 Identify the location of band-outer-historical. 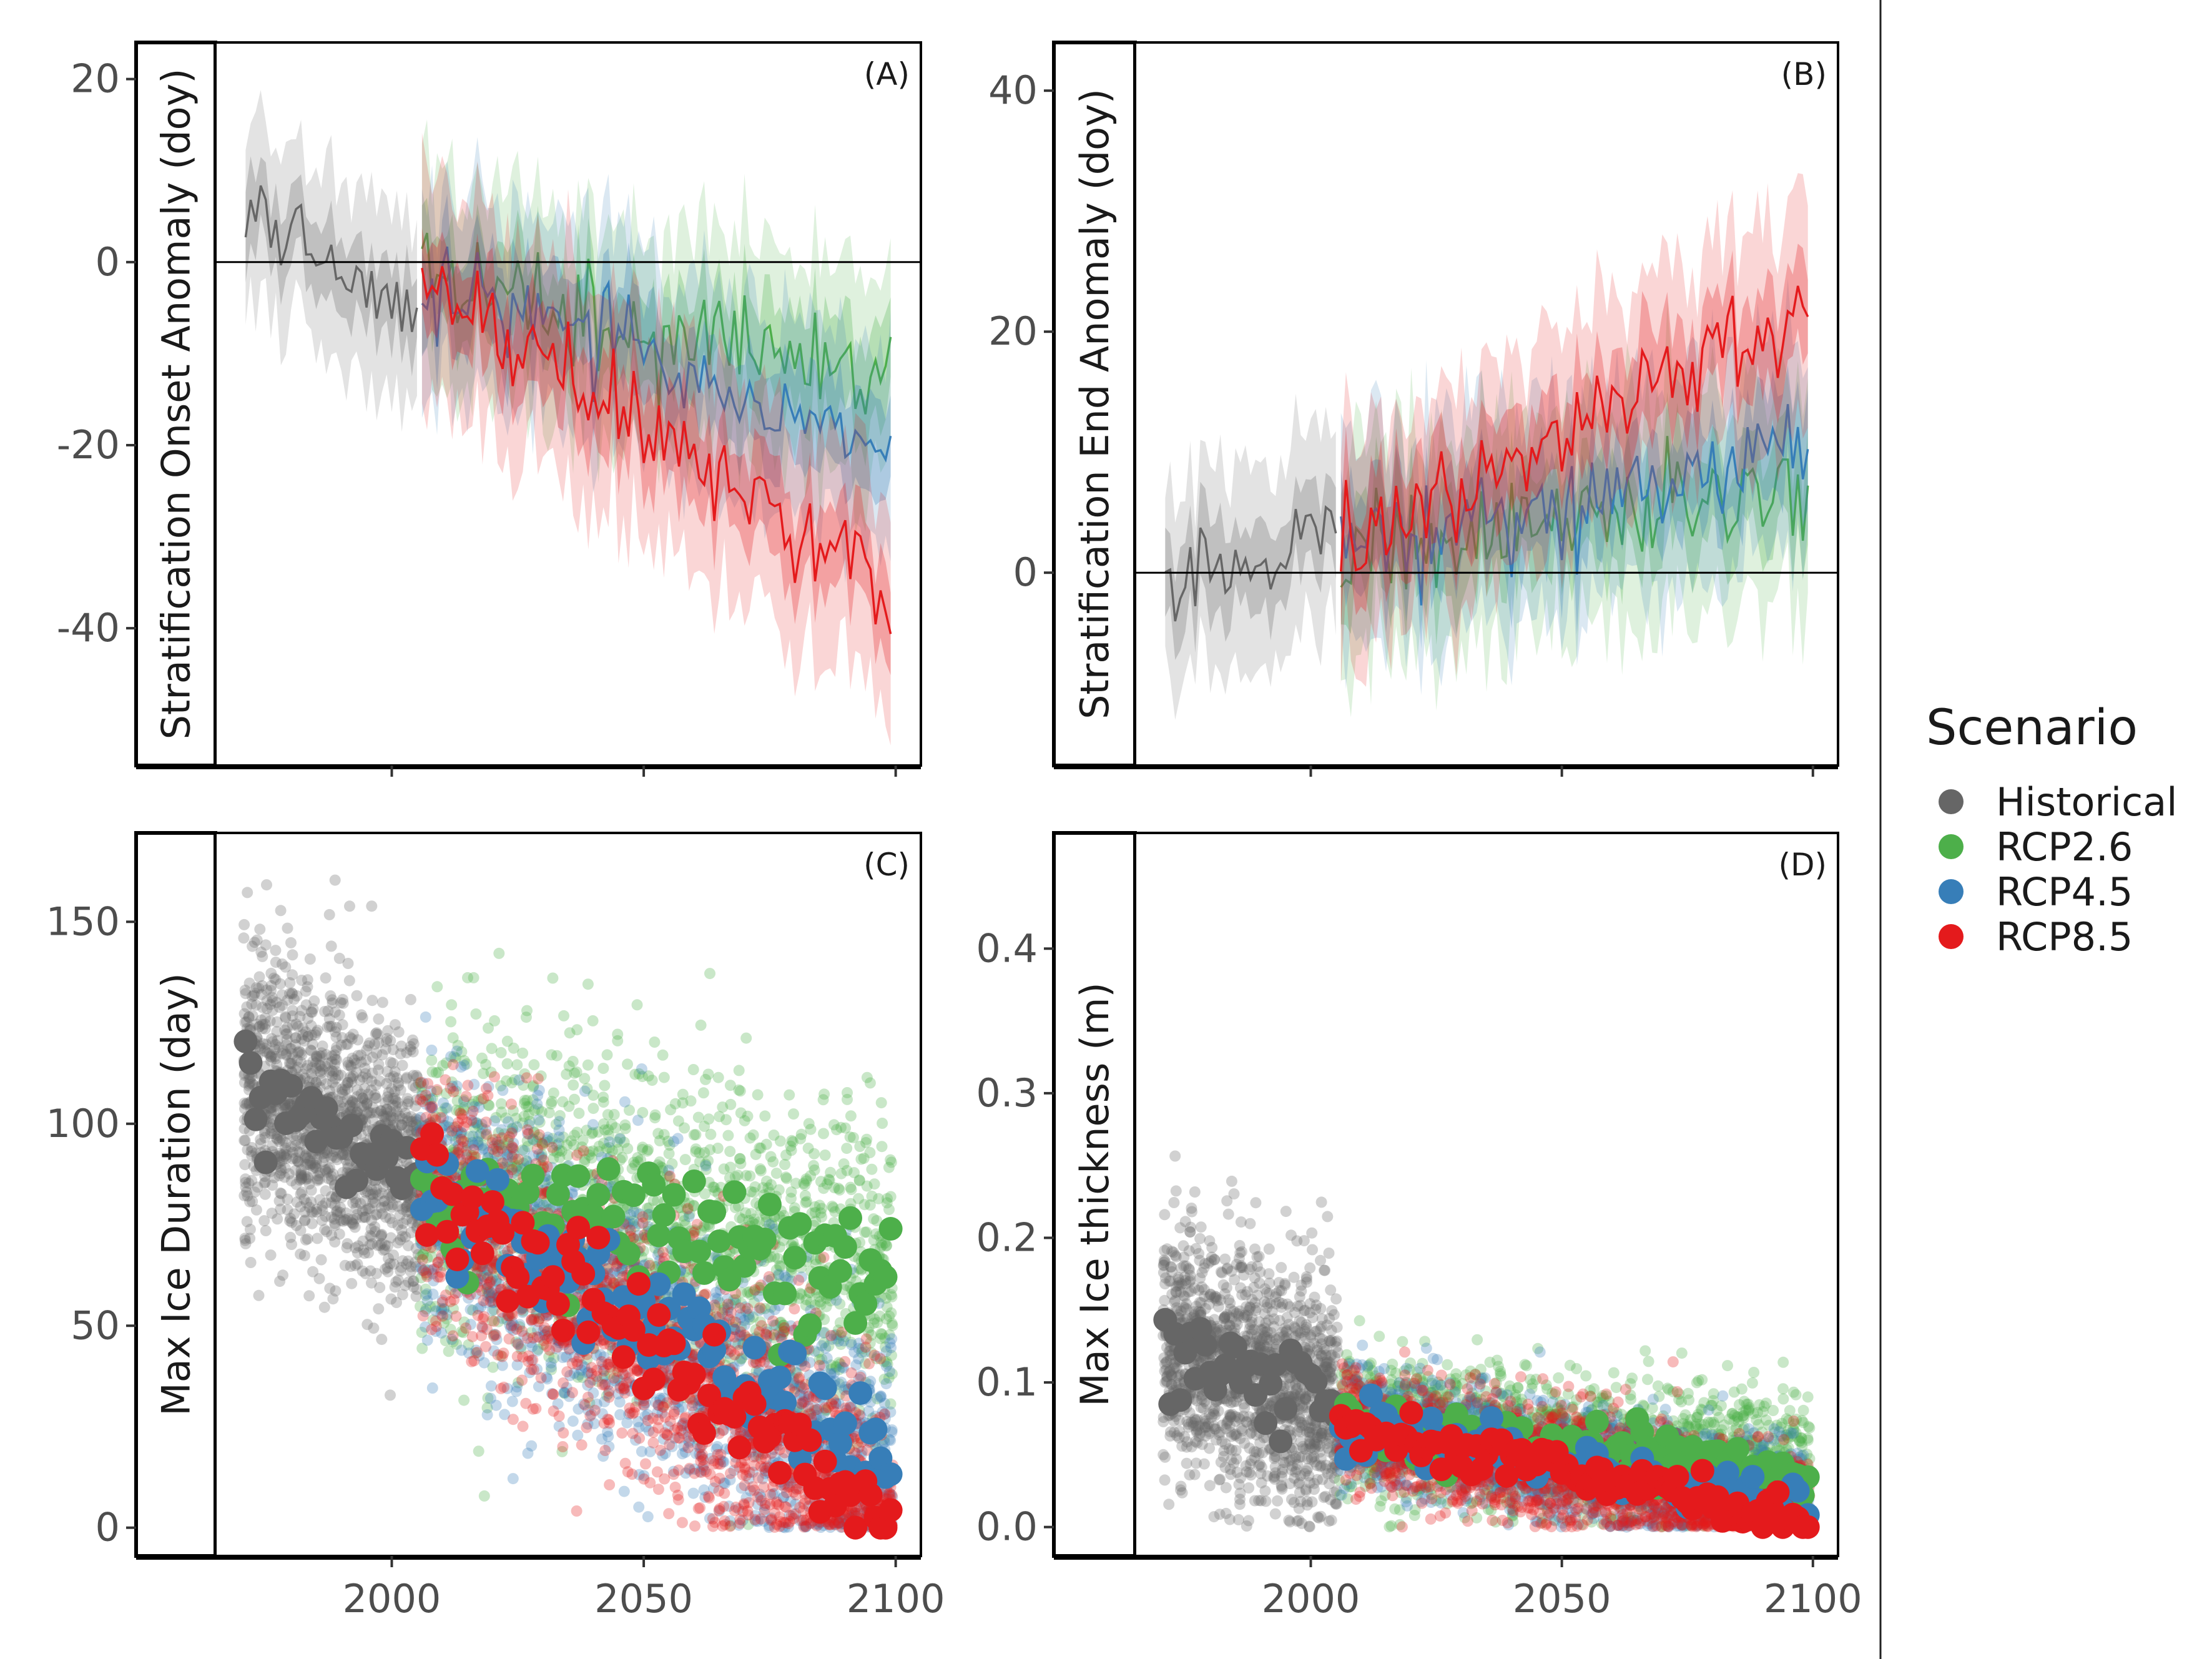
(331, 261).